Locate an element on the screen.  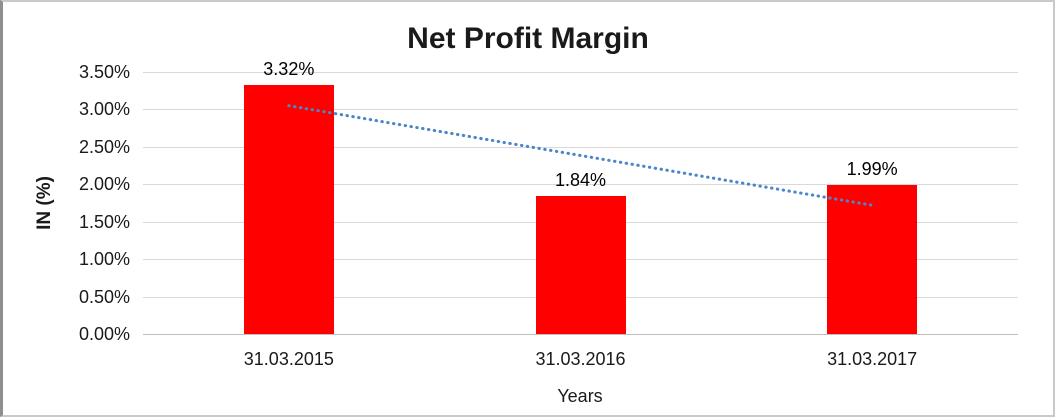
y-axis-tick-label: 0.50% is located at coordinates (104, 296).